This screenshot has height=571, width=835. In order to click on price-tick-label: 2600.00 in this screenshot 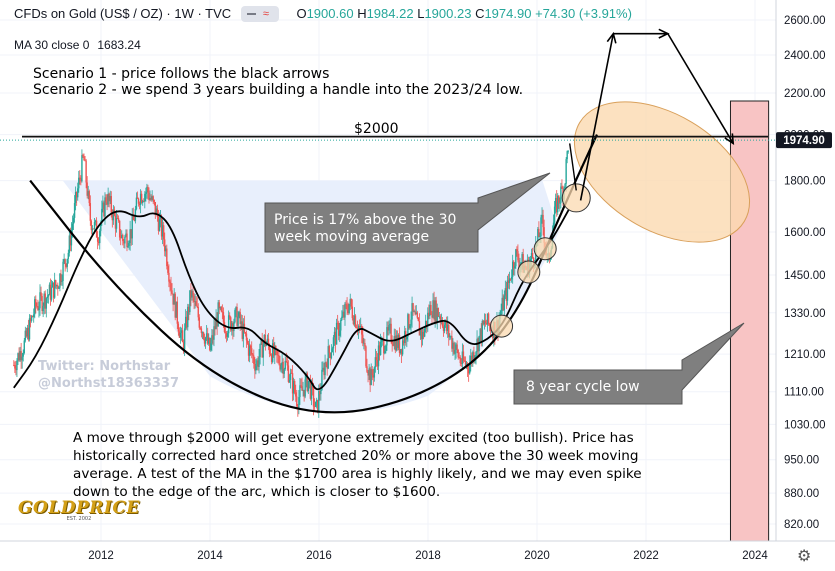, I will do `click(805, 21)`.